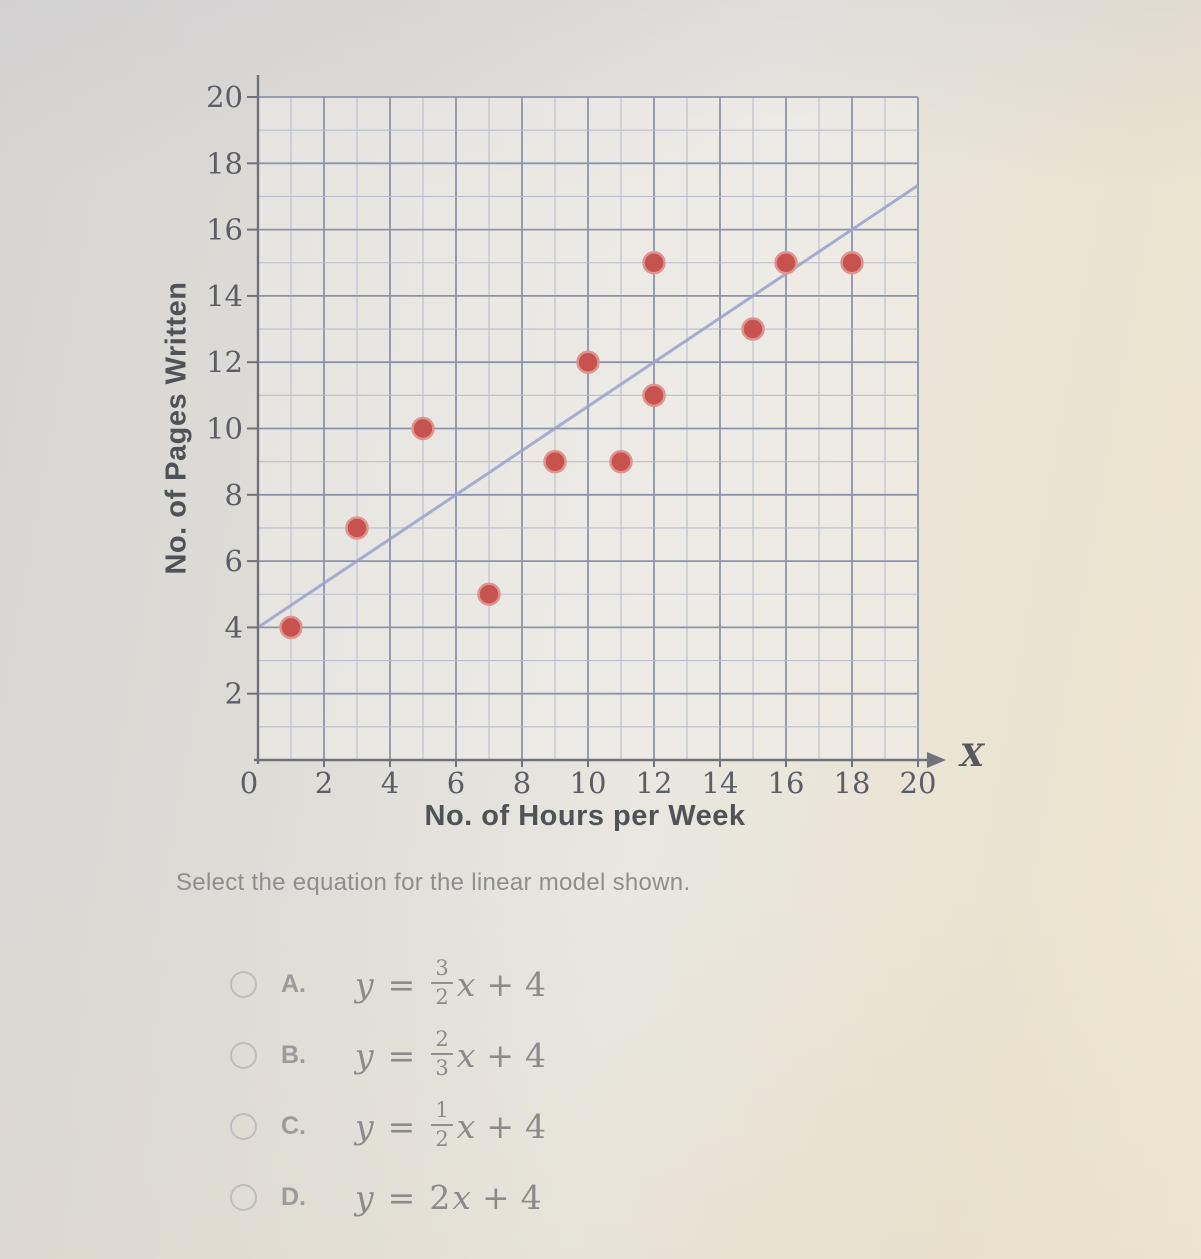 Image resolution: width=1201 pixels, height=1259 pixels. I want to click on radio-option-c, so click(243, 1126).